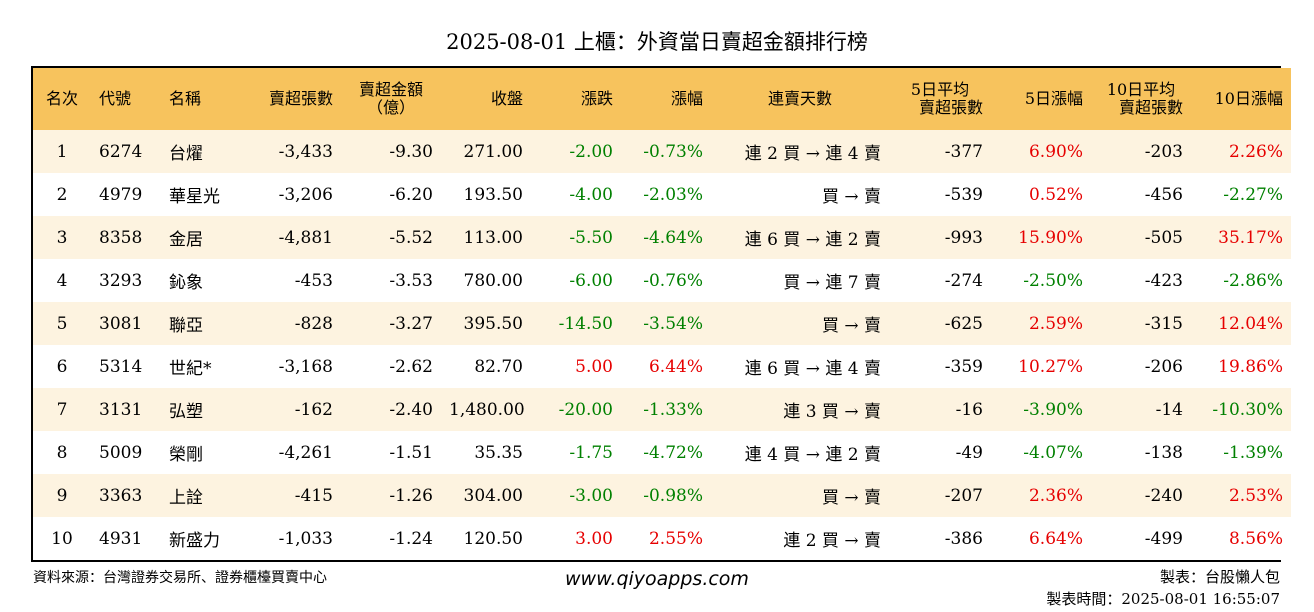 This screenshot has height=612, width=1314. Describe the element at coordinates (1248, 98) in the screenshot. I see `header-pct10: 10日漲幅` at that location.